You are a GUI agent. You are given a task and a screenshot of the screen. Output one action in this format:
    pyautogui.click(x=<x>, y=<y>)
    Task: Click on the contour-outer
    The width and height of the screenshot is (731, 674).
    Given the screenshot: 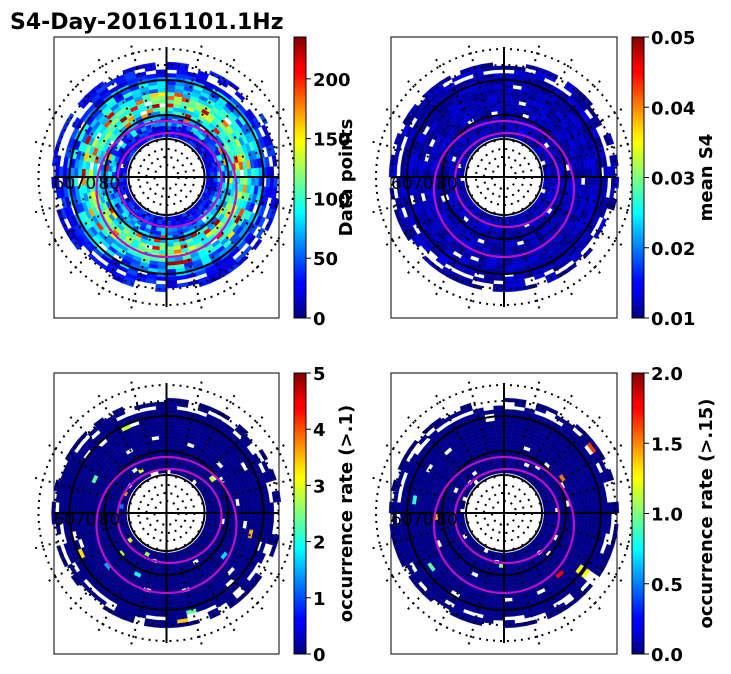 What is the action you would take?
    pyautogui.click(x=166, y=189)
    